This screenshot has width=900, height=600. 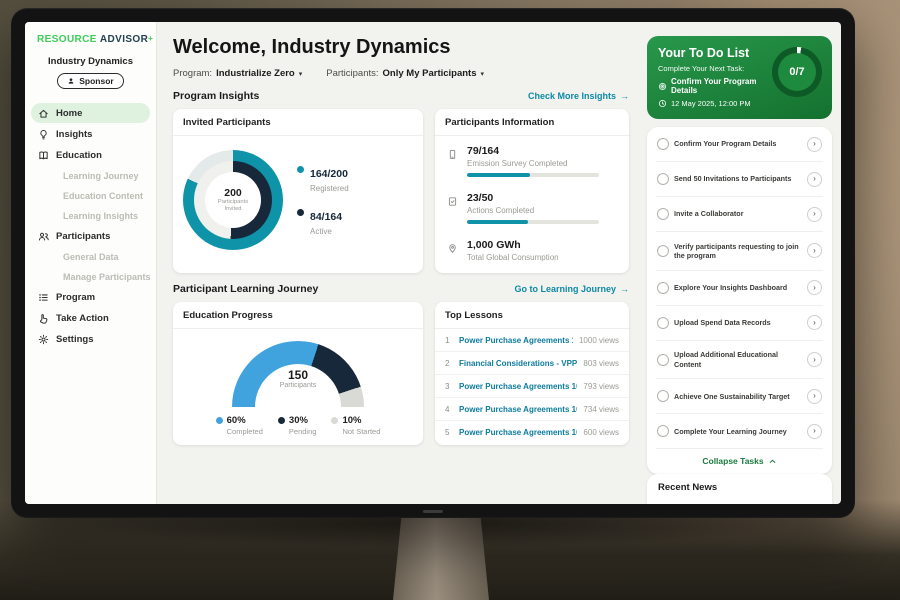 I want to click on link-label: Go to Learning Journey, so click(x=565, y=289).